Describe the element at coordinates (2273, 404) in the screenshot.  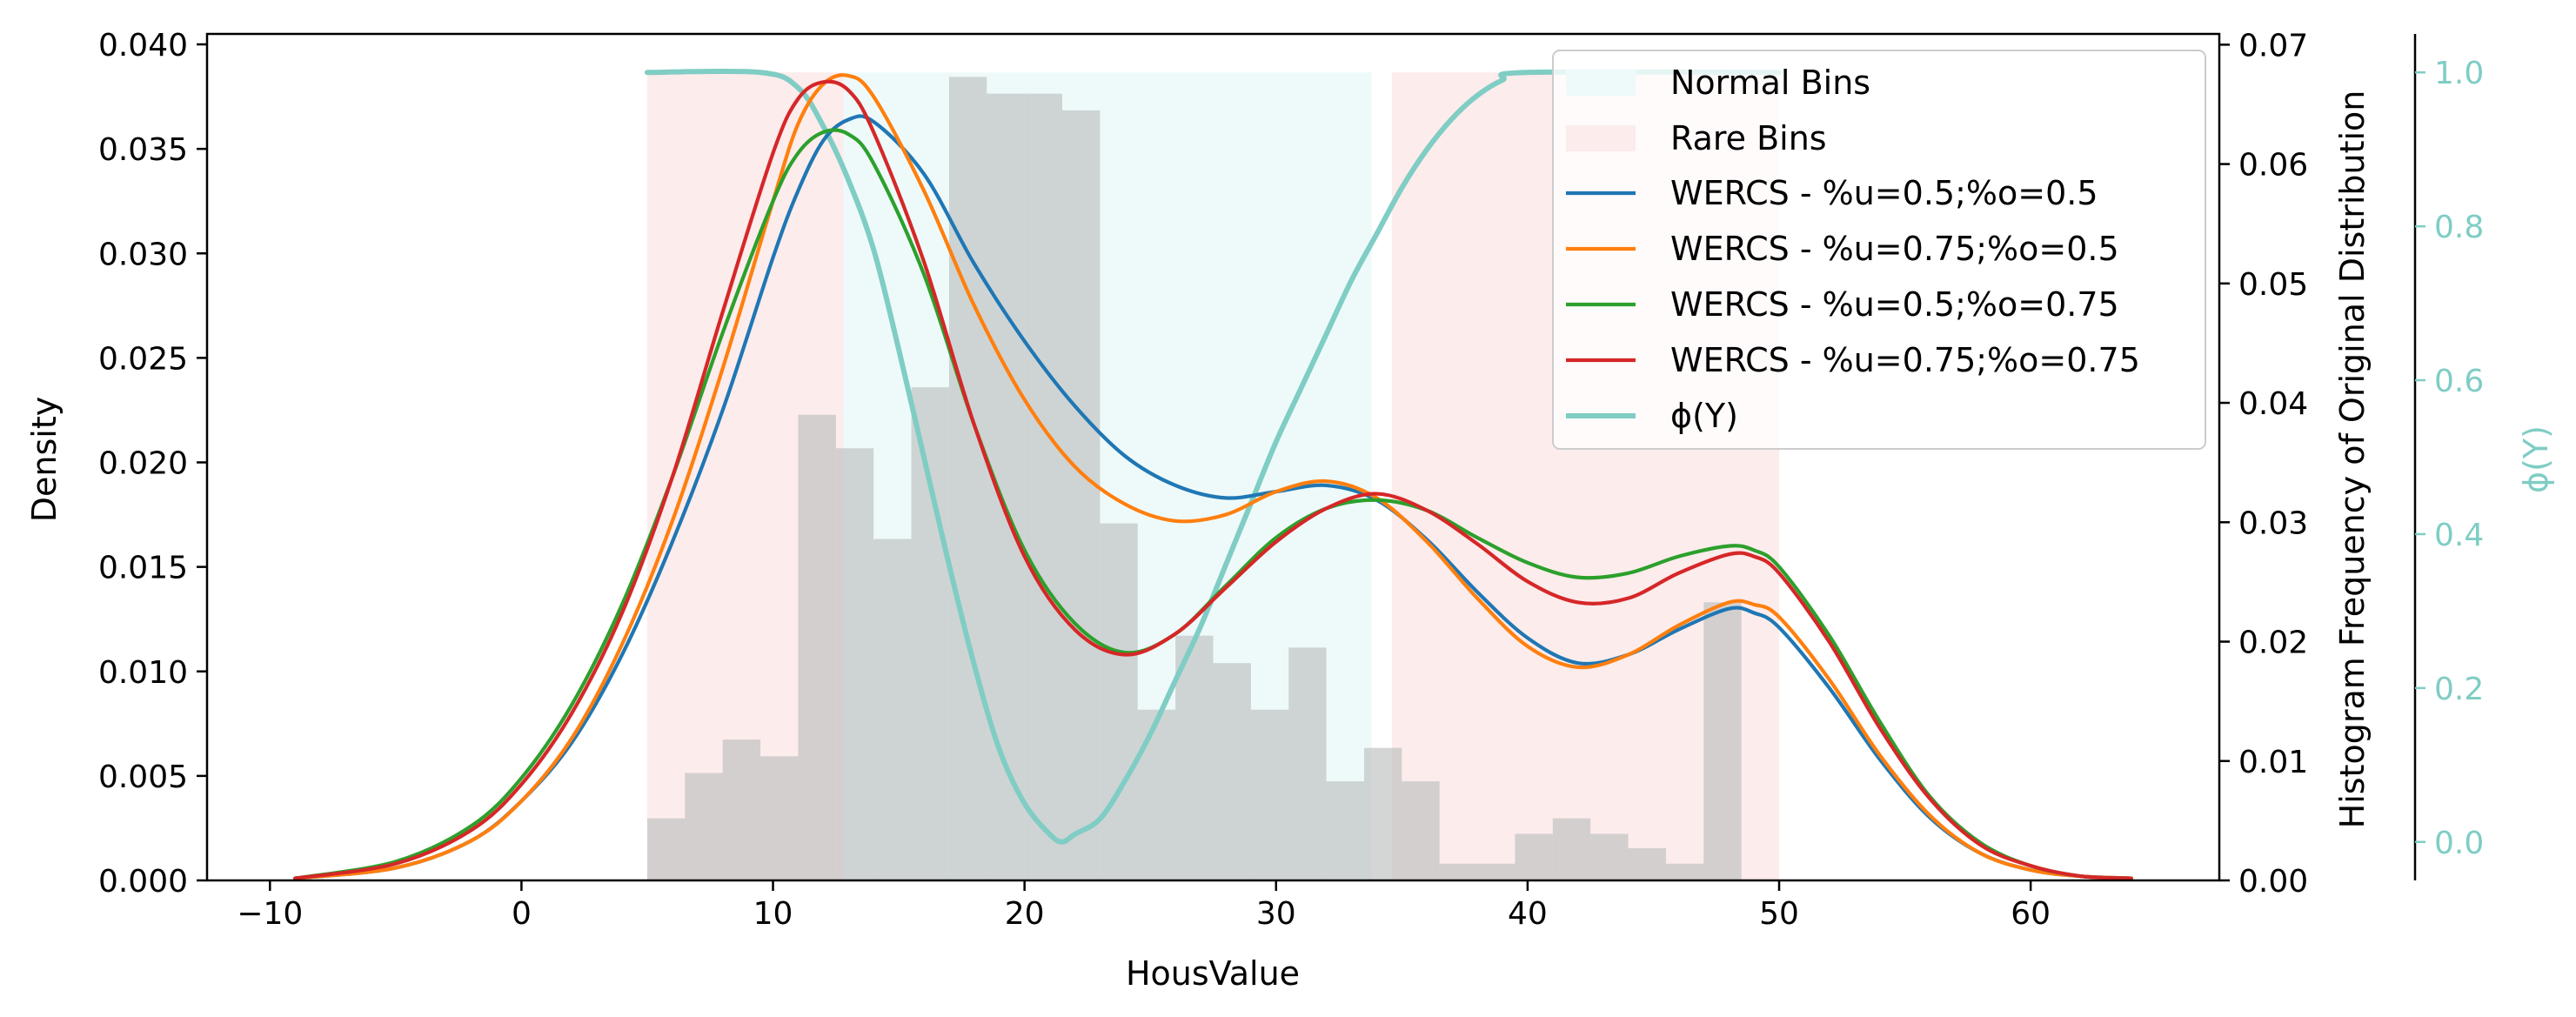
I see `y2-tick-label-4: 0.04` at that location.